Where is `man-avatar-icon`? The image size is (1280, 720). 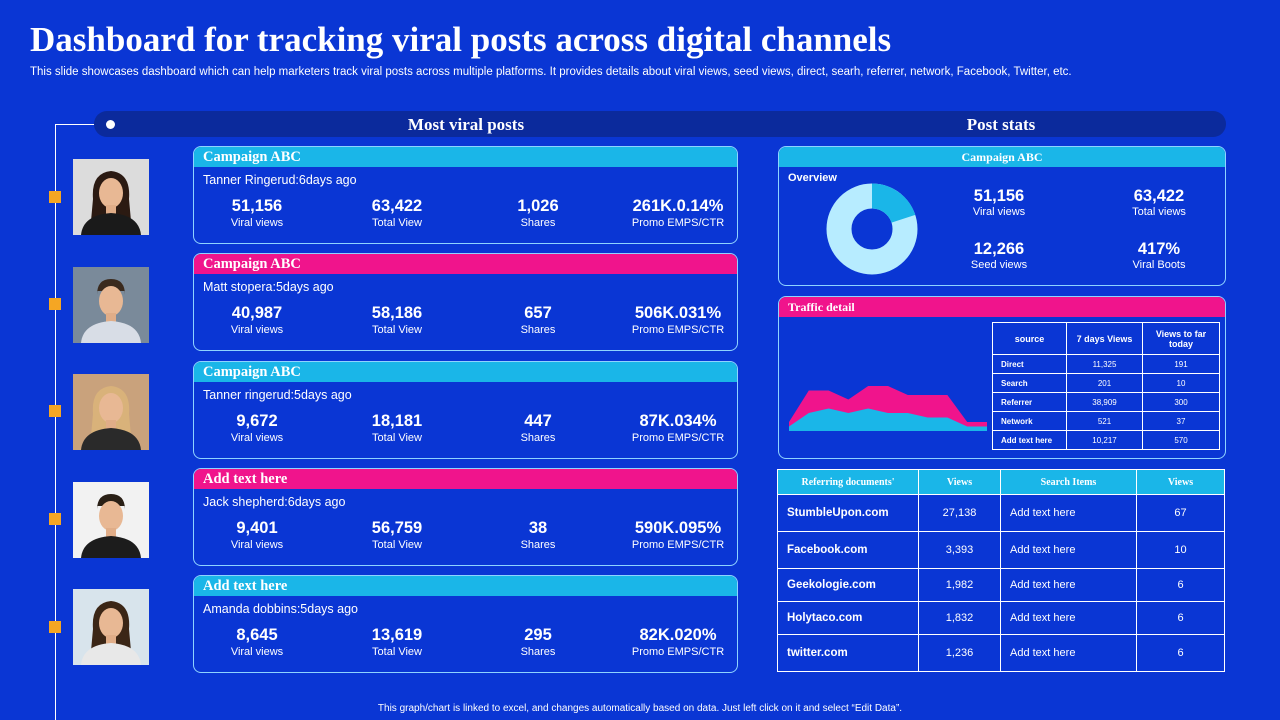 man-avatar-icon is located at coordinates (111, 520).